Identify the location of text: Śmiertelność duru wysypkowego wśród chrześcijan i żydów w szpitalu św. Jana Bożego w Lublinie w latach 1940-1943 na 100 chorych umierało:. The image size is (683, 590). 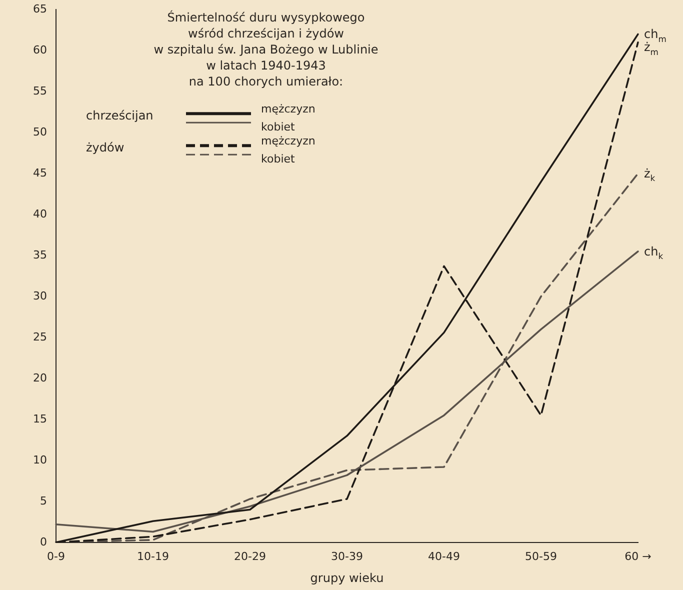
(266, 49).